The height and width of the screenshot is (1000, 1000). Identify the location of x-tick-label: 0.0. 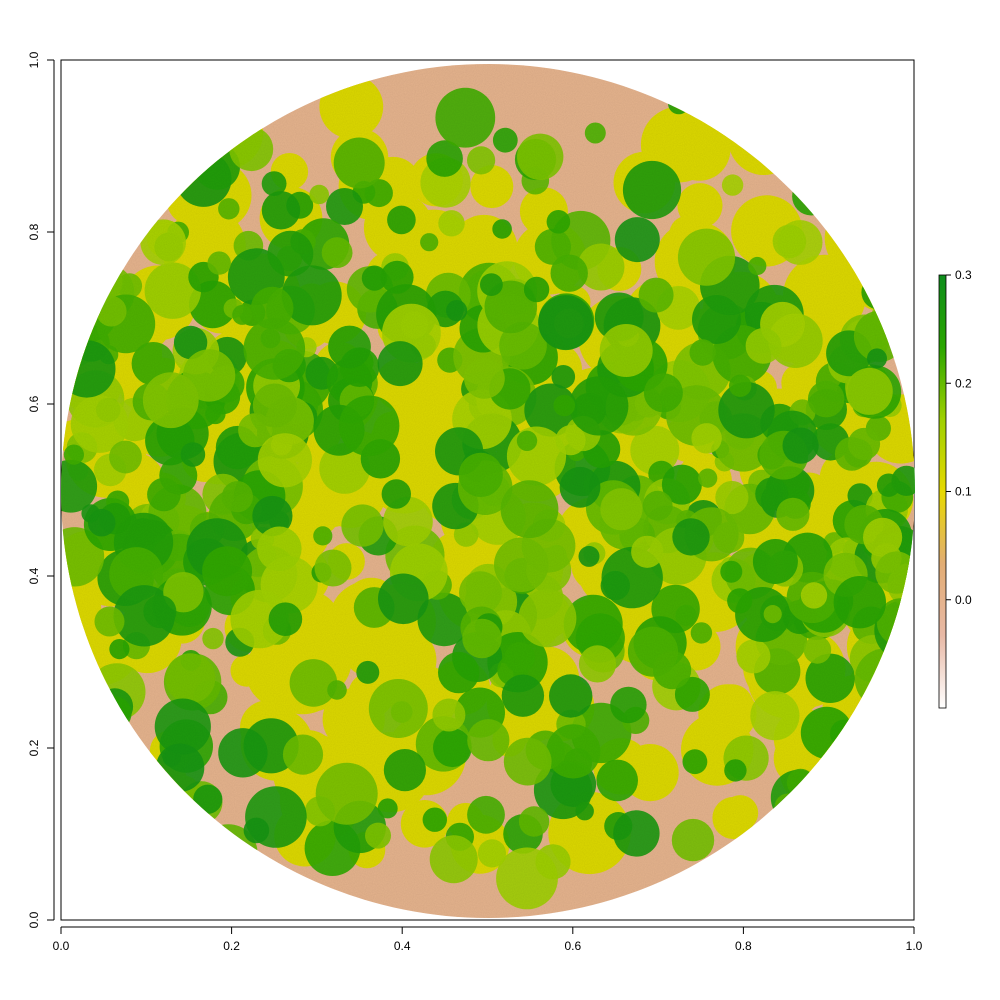
(61, 946).